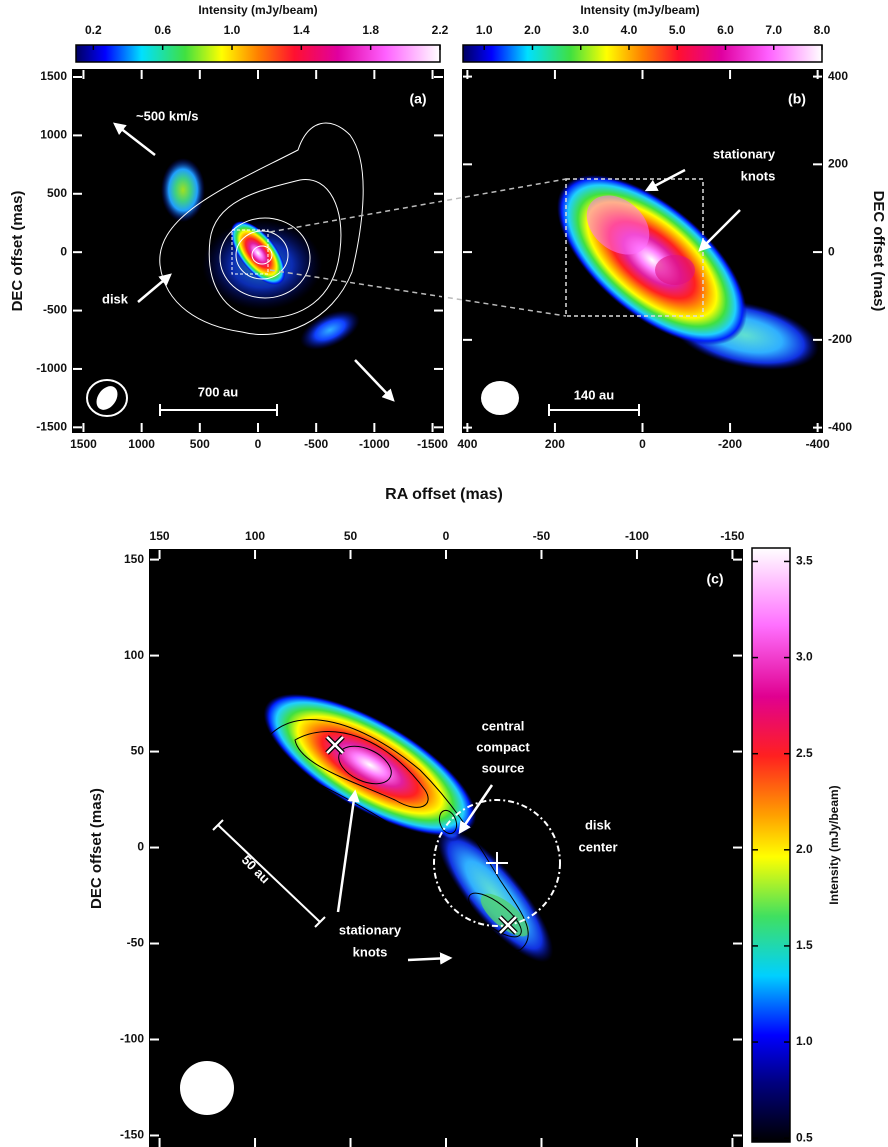 The width and height of the screenshot is (888, 1147). What do you see at coordinates (804, 945) in the screenshot?
I see `colorbar-tick-label: 1.5` at bounding box center [804, 945].